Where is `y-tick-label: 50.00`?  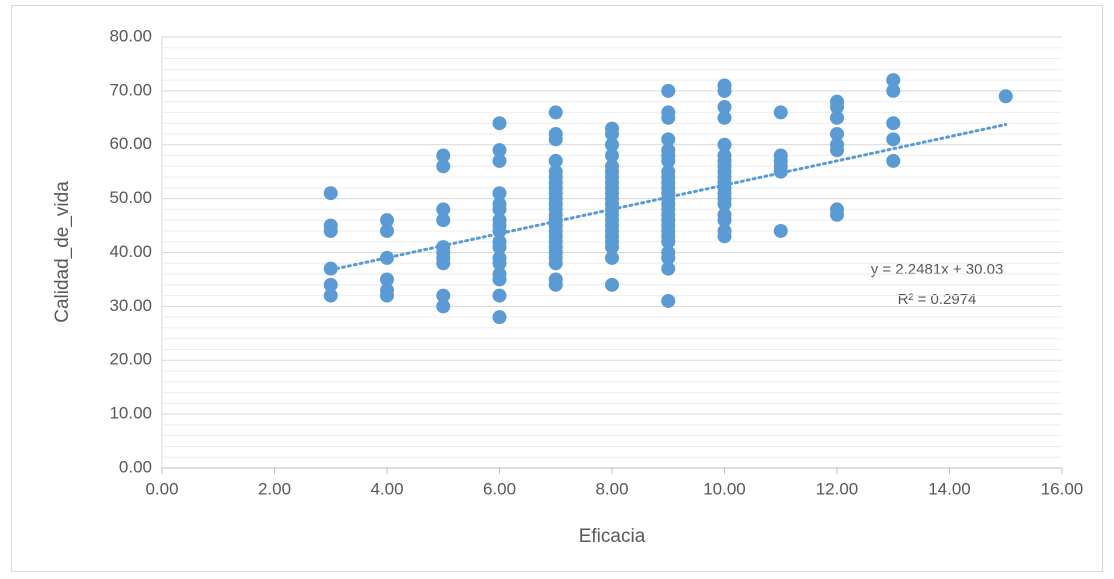 y-tick-label: 50.00 is located at coordinates (130, 197).